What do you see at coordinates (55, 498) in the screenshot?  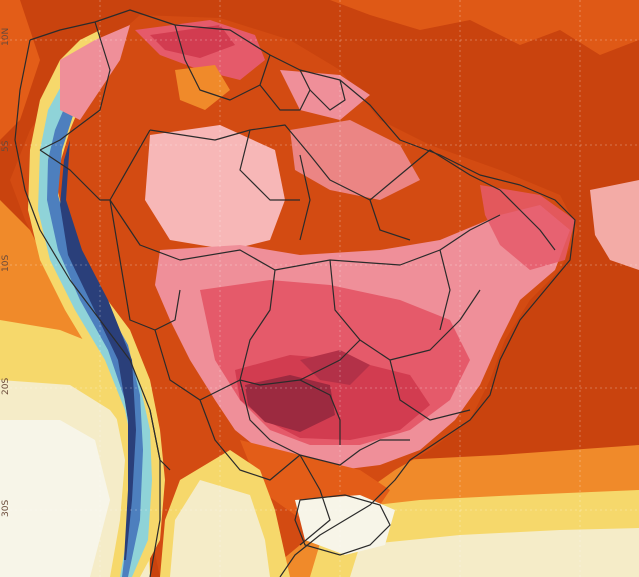 I see `ocean-pale-pacific` at bounding box center [55, 498].